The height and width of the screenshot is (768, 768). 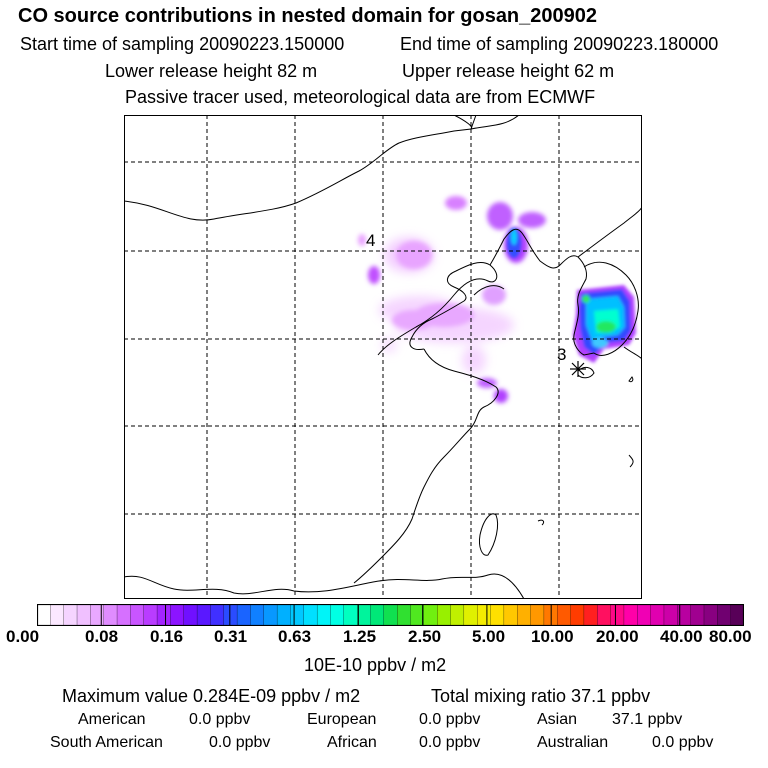 What do you see at coordinates (681, 636) in the screenshot?
I see `colorbar-tick: 40.00` at bounding box center [681, 636].